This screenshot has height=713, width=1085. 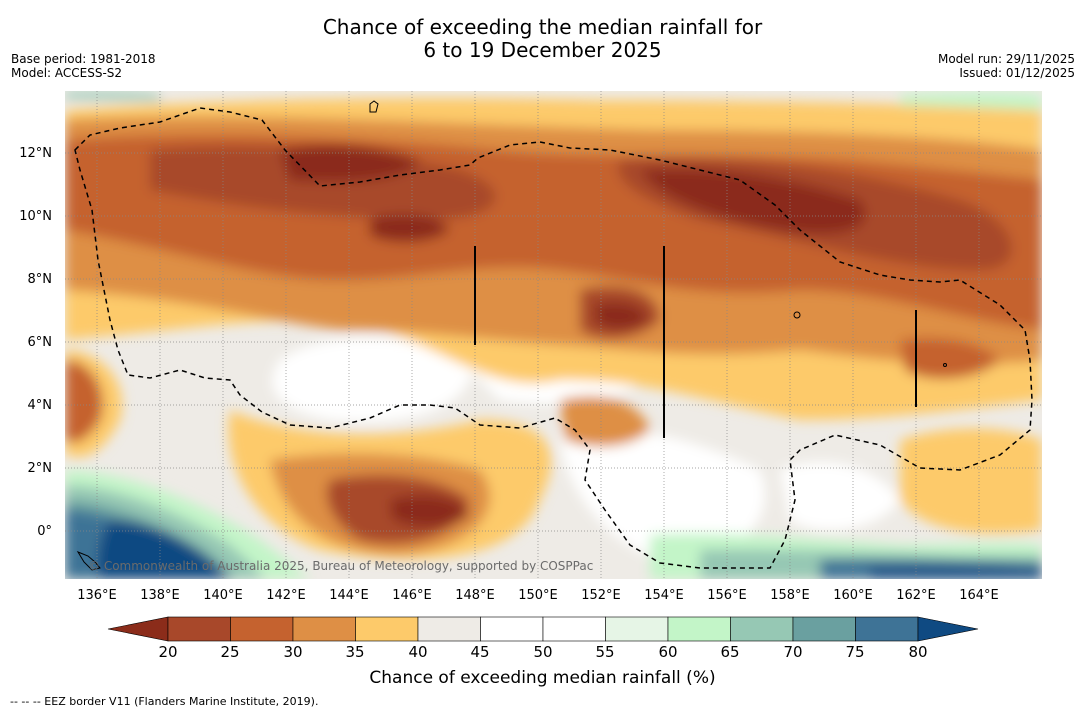 I want to click on lon-tick: 156°E, so click(x=727, y=595).